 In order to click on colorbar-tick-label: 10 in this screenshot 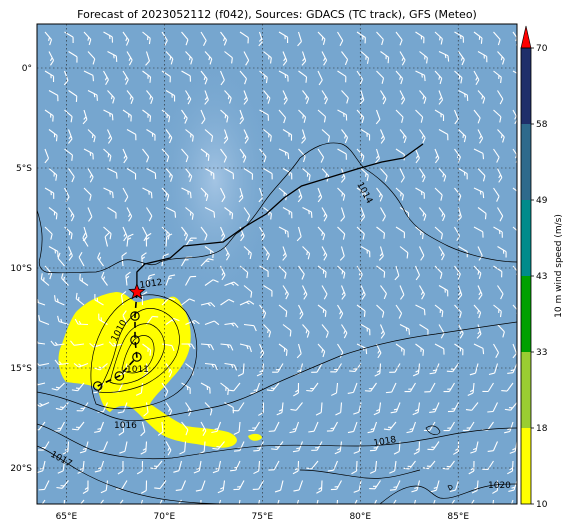, I will do `click(542, 505)`.